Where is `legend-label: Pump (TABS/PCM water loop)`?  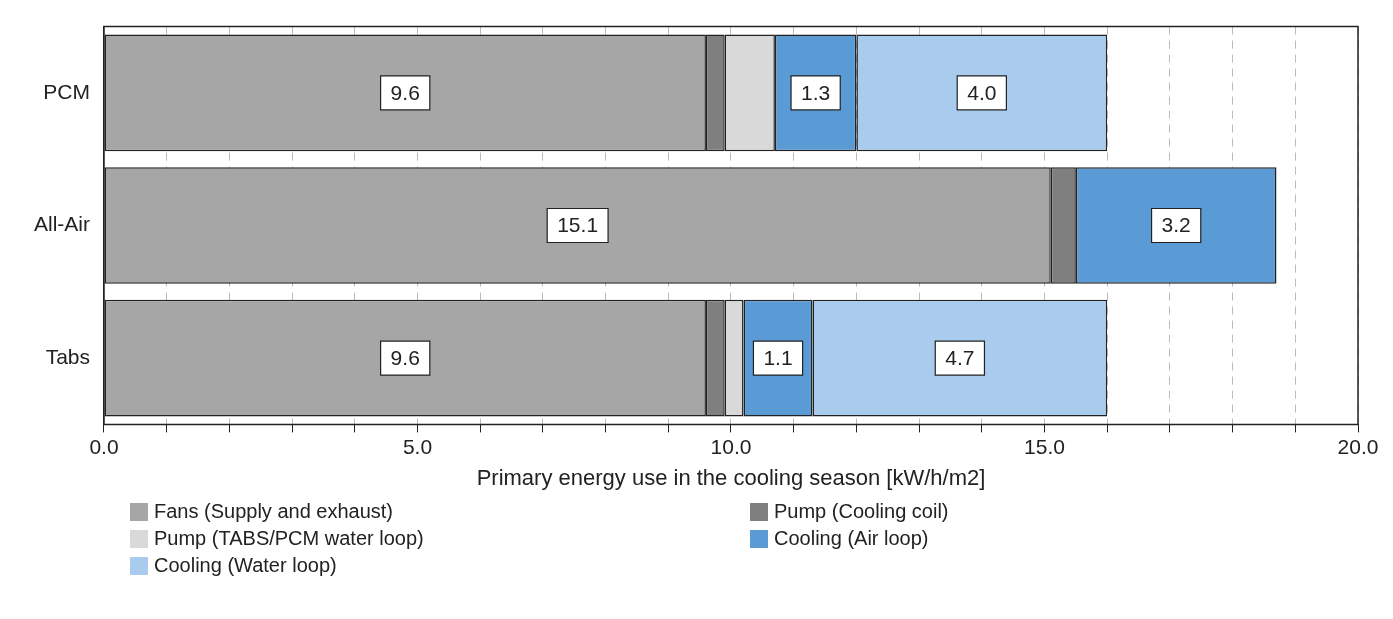 legend-label: Pump (TABS/PCM water loop) is located at coordinates (289, 538).